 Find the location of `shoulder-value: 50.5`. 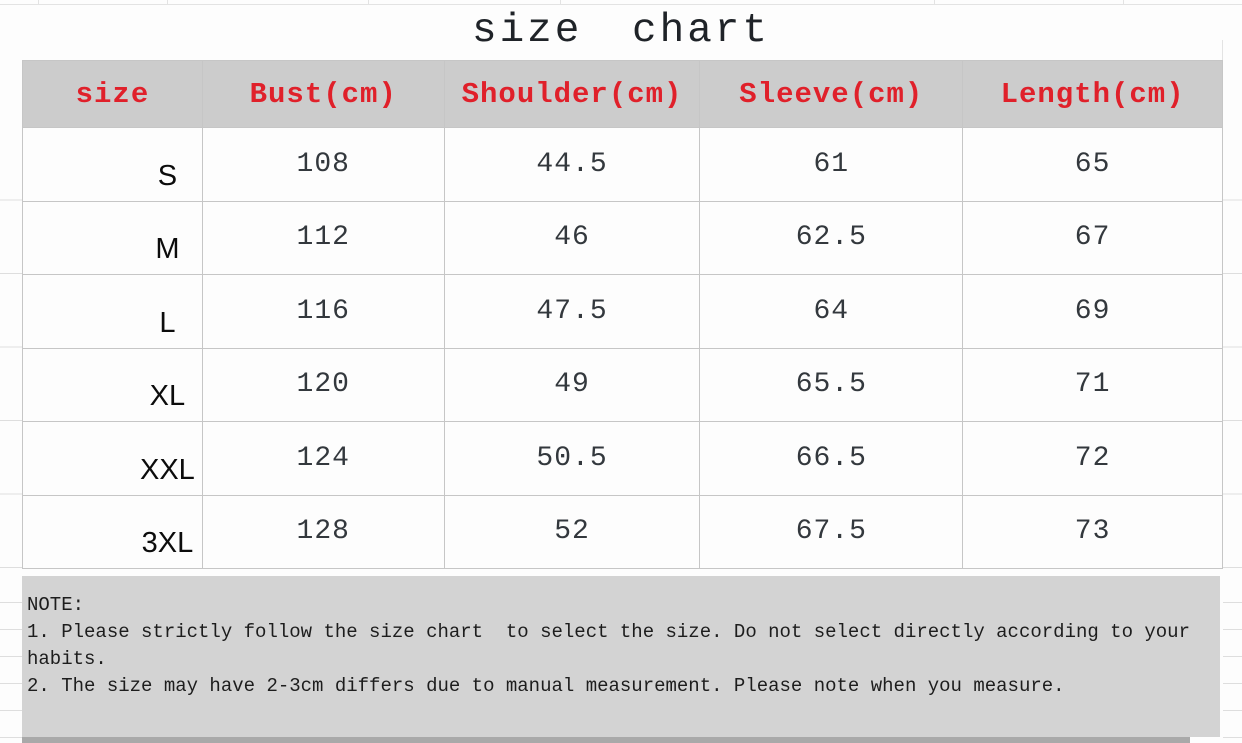

shoulder-value: 50.5 is located at coordinates (572, 459).